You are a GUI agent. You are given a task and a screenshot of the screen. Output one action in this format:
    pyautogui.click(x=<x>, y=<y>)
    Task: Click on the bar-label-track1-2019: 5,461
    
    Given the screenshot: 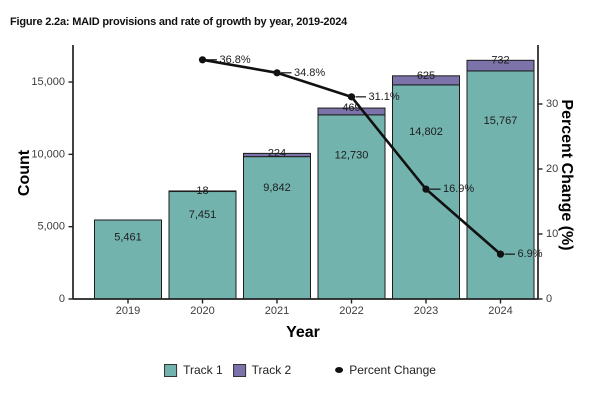 What is the action you would take?
    pyautogui.click(x=128, y=237)
    